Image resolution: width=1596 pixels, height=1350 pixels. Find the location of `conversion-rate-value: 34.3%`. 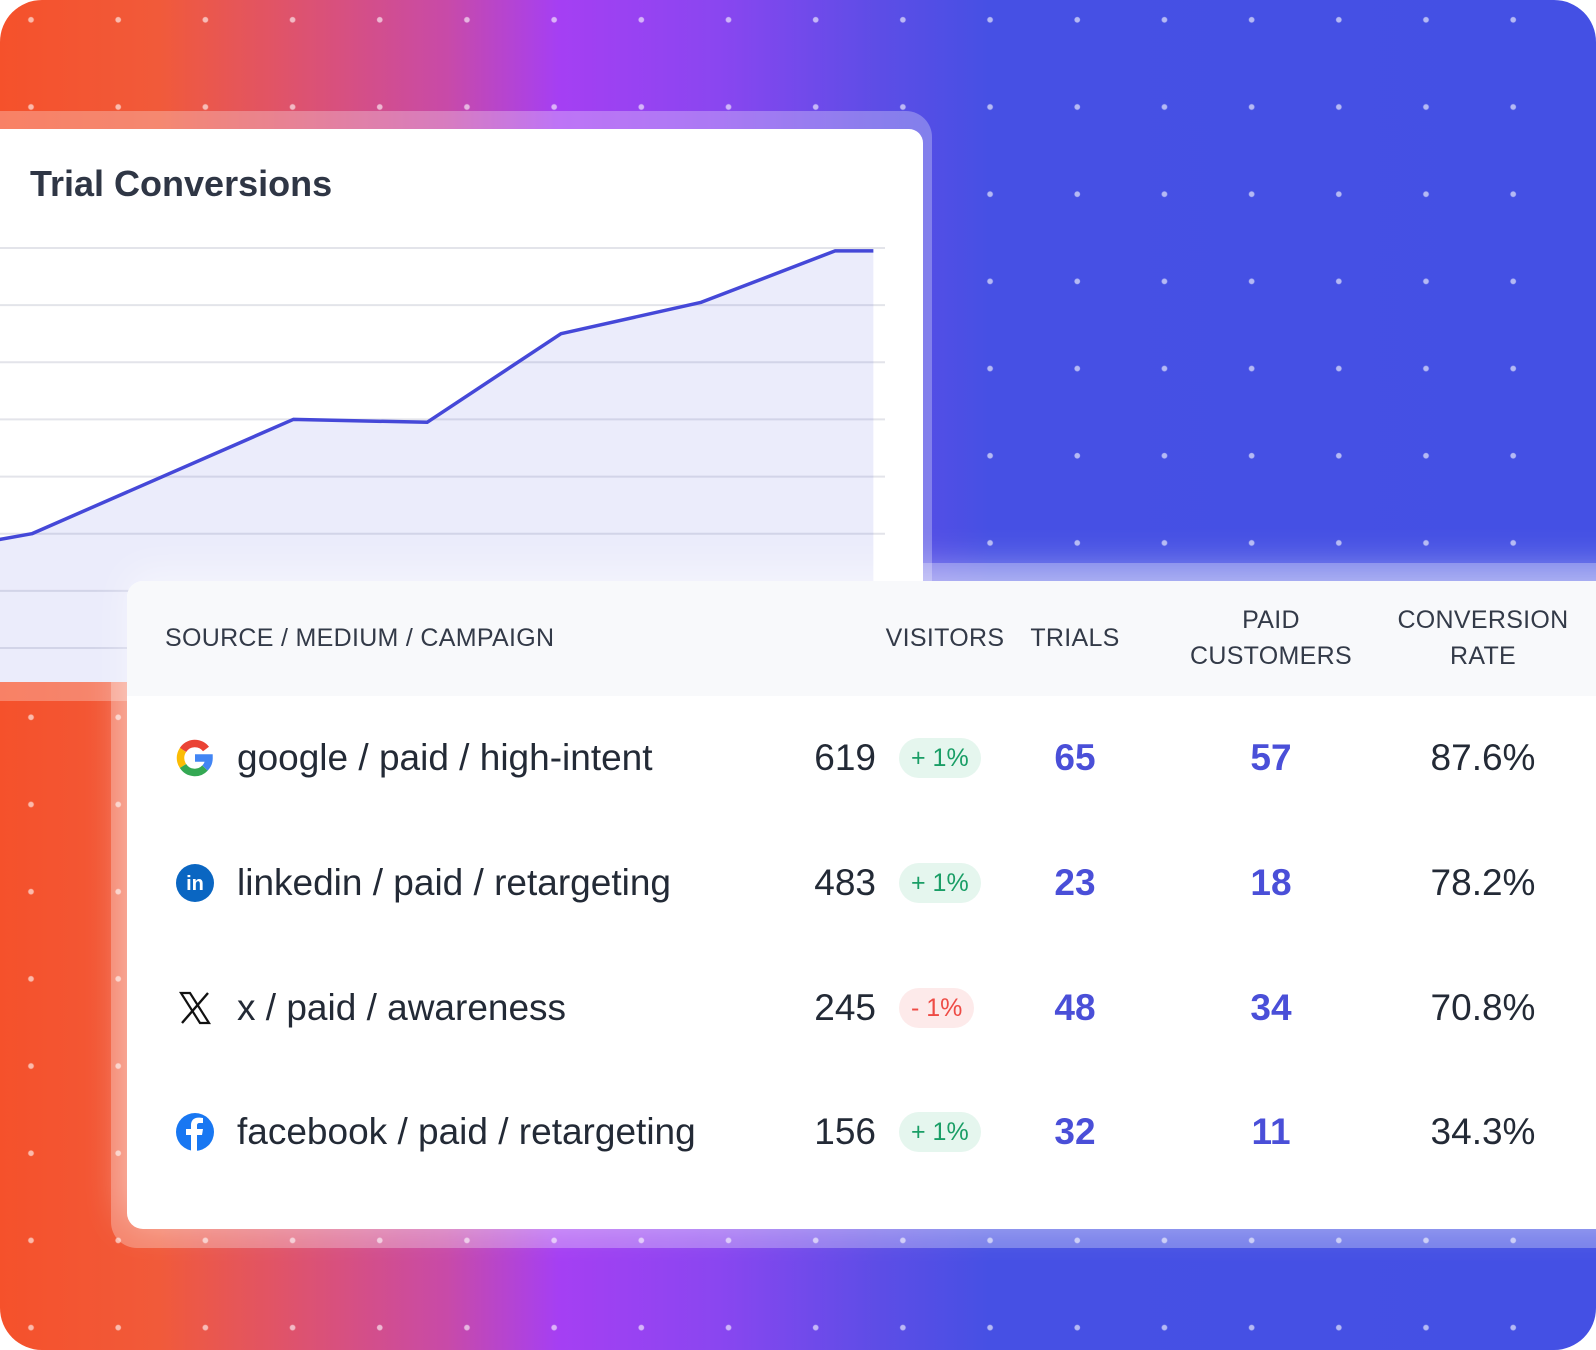

conversion-rate-value: 34.3% is located at coordinates (1483, 1131).